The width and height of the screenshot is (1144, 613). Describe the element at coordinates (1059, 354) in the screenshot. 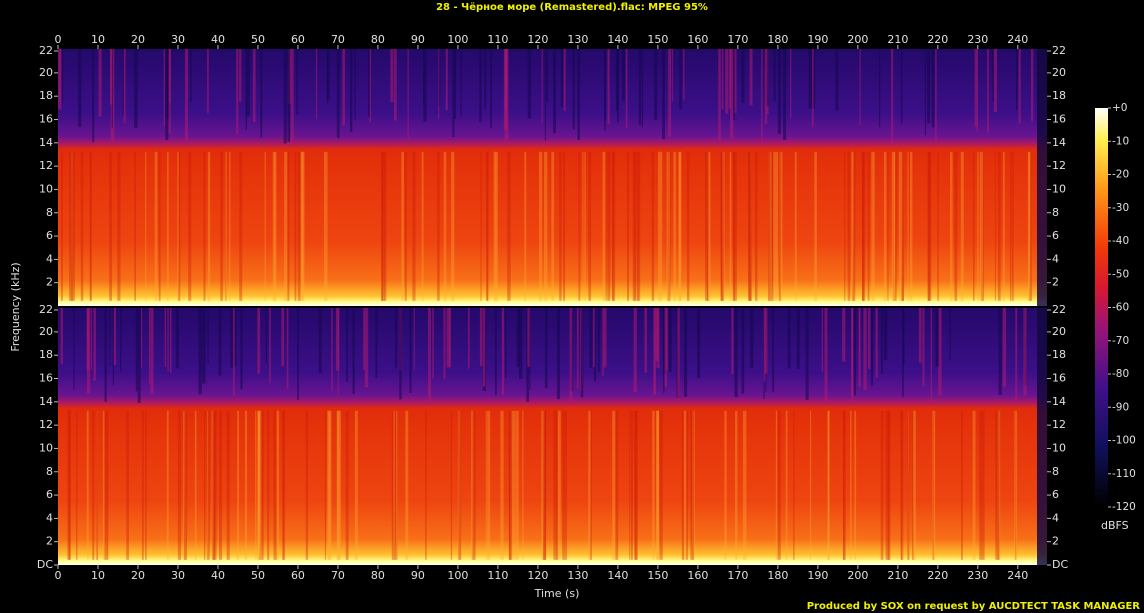

I see `y-tick-label: 18` at that location.